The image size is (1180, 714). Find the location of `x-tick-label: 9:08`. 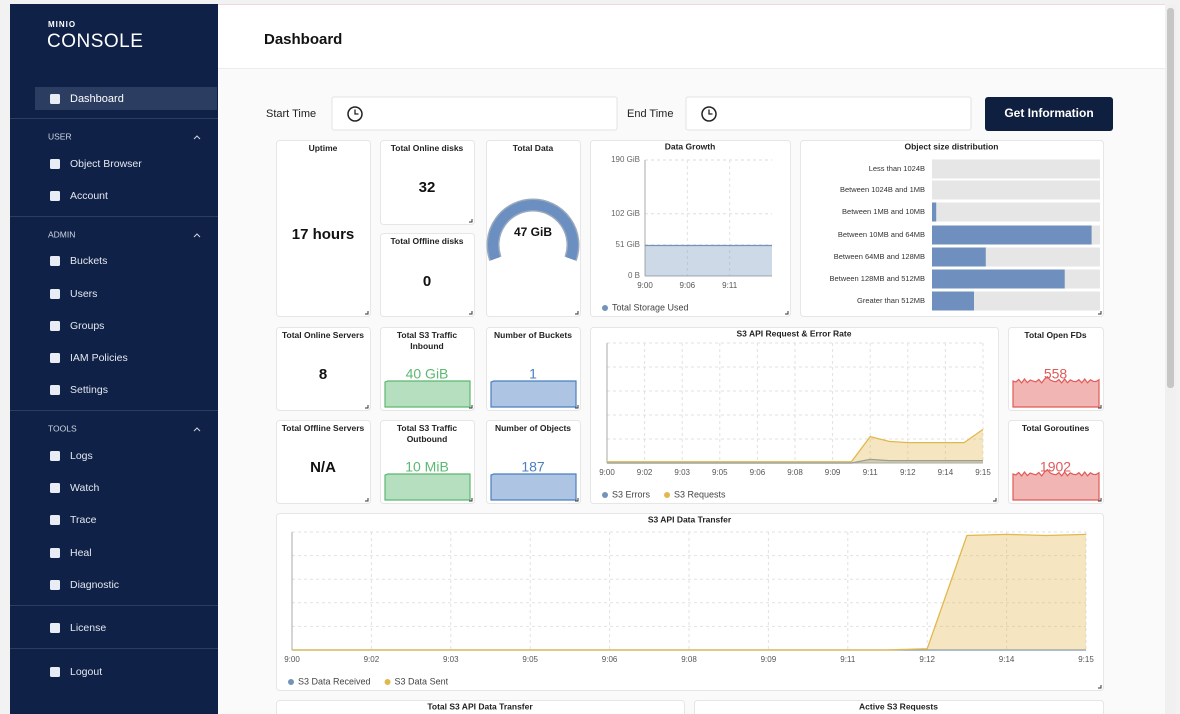

x-tick-label: 9:08 is located at coordinates (689, 659).